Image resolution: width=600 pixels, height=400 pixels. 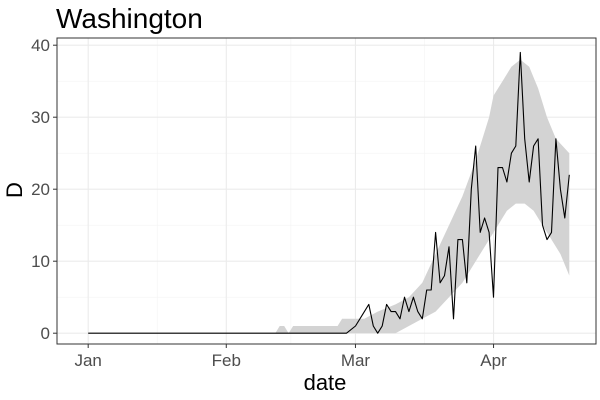 I want to click on y-tick-label: 30, so click(x=40, y=117).